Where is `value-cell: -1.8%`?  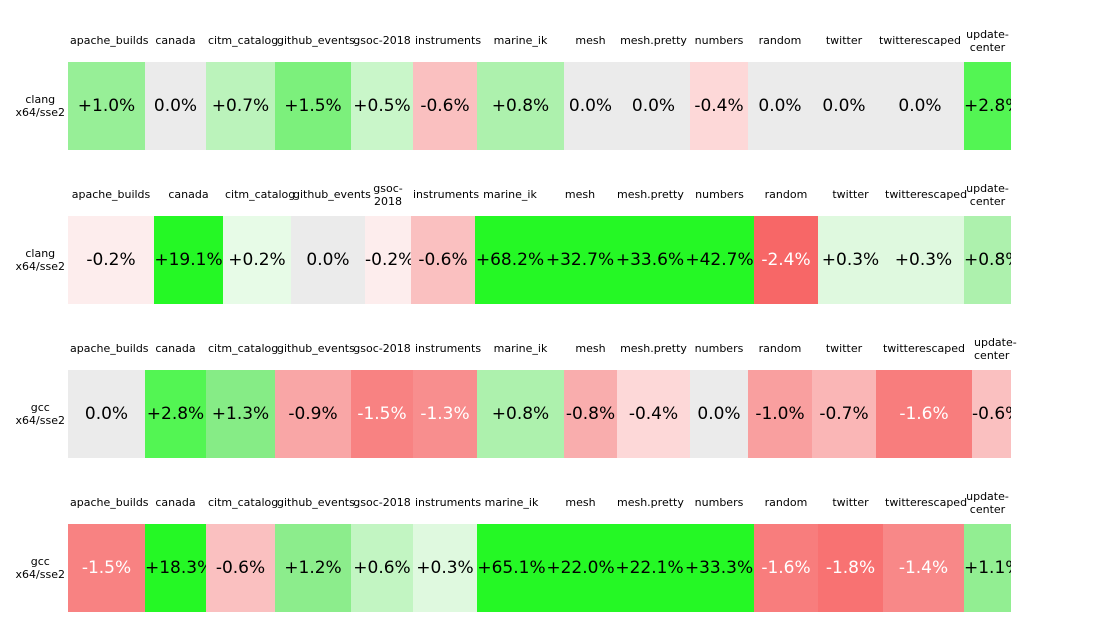
value-cell: -1.8% is located at coordinates (850, 568).